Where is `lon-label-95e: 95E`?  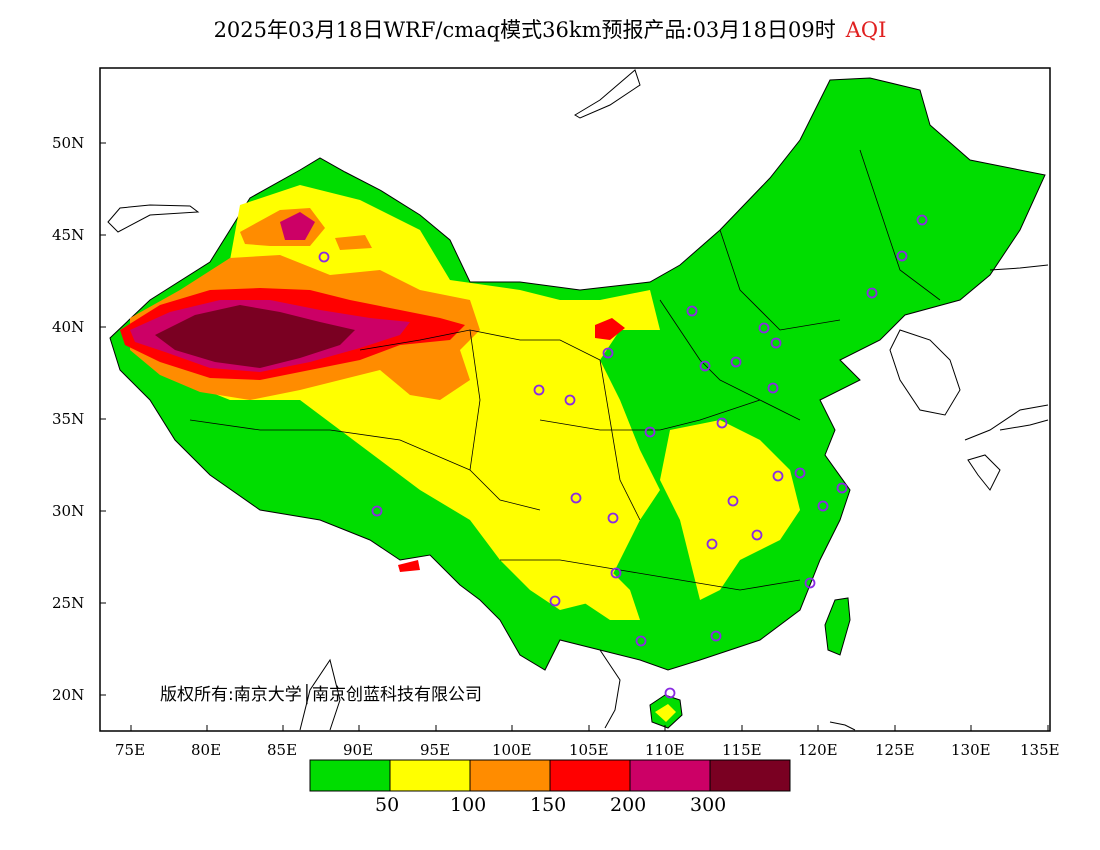 lon-label-95e: 95E is located at coordinates (435, 750).